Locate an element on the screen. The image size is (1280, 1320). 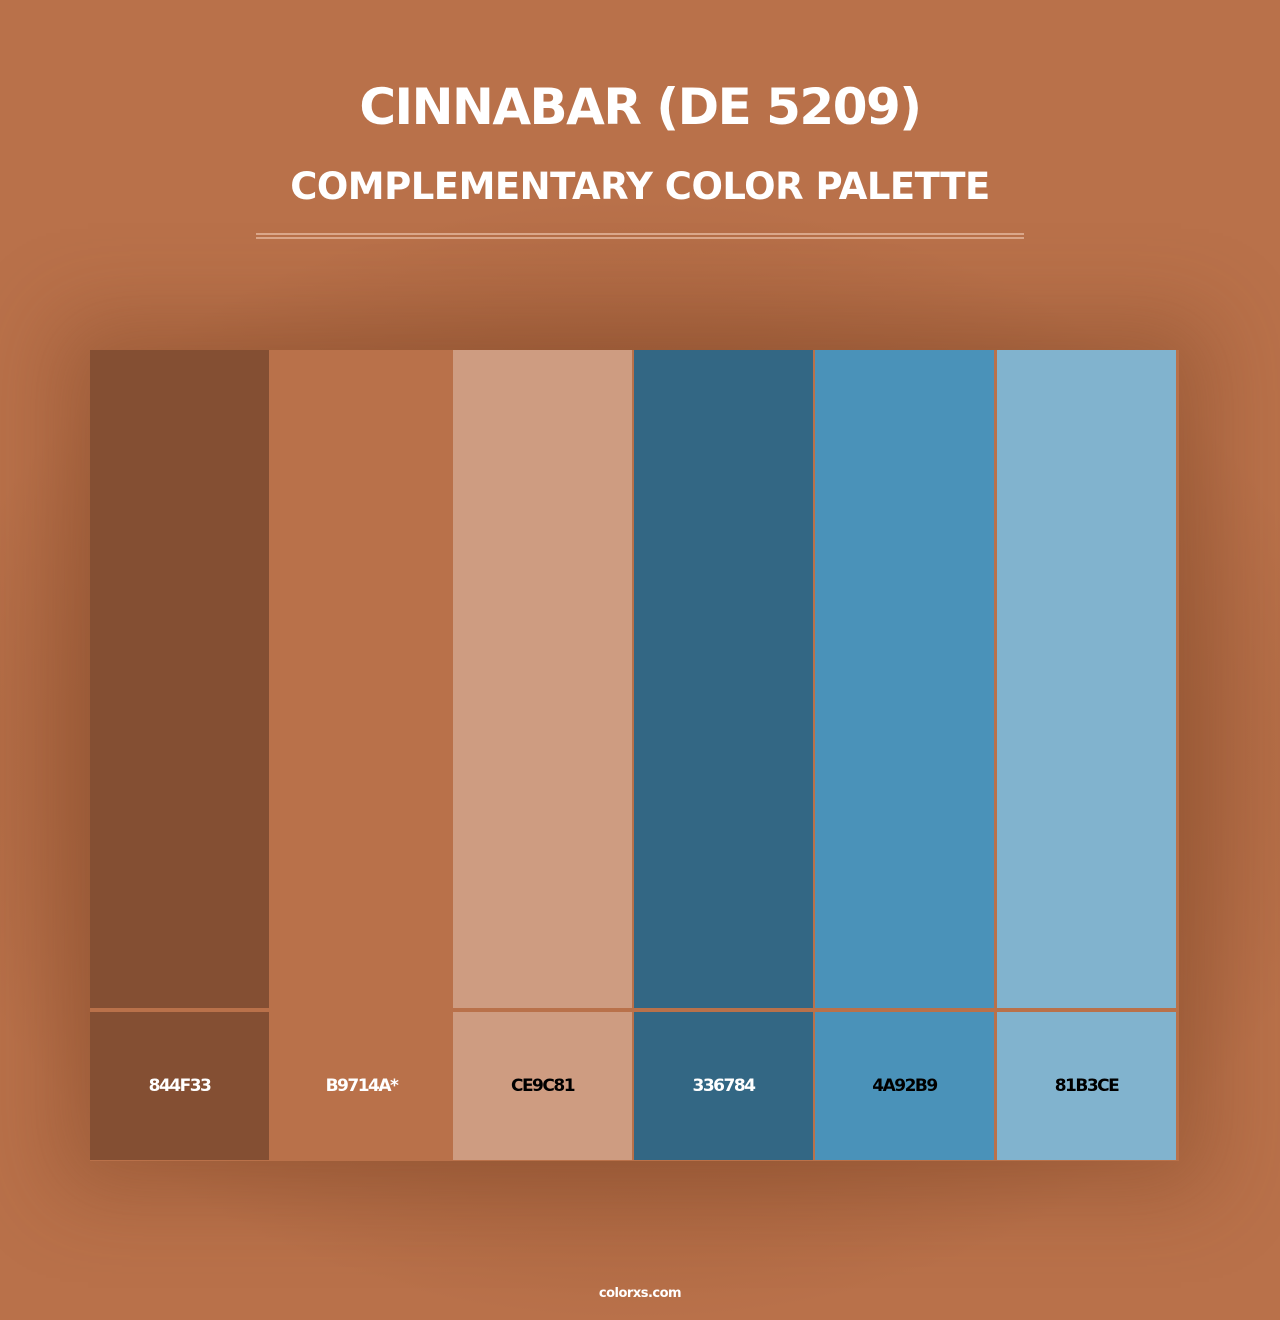
color-label-cell: B9714A* is located at coordinates (361, 1086).